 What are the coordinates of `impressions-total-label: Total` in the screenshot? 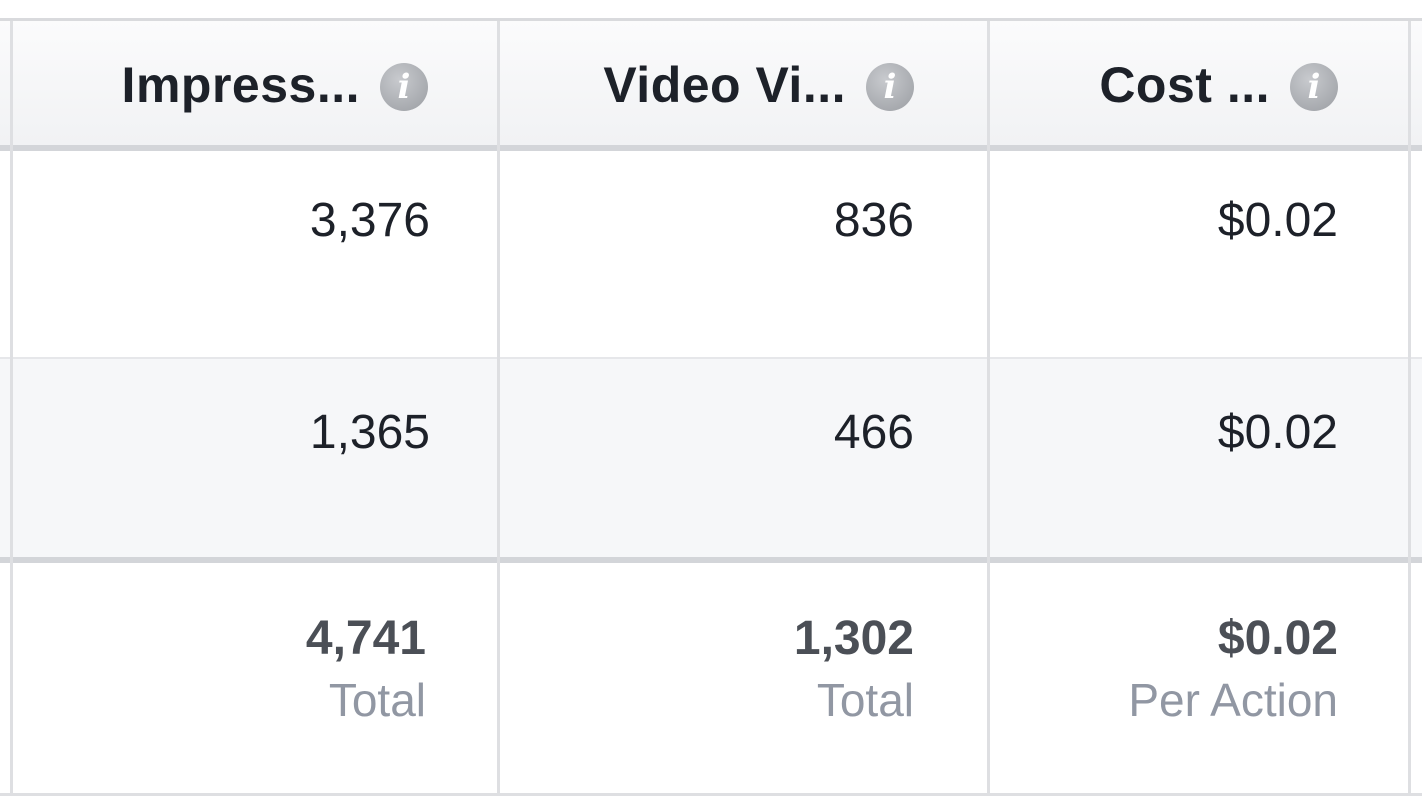 It's located at (377, 700).